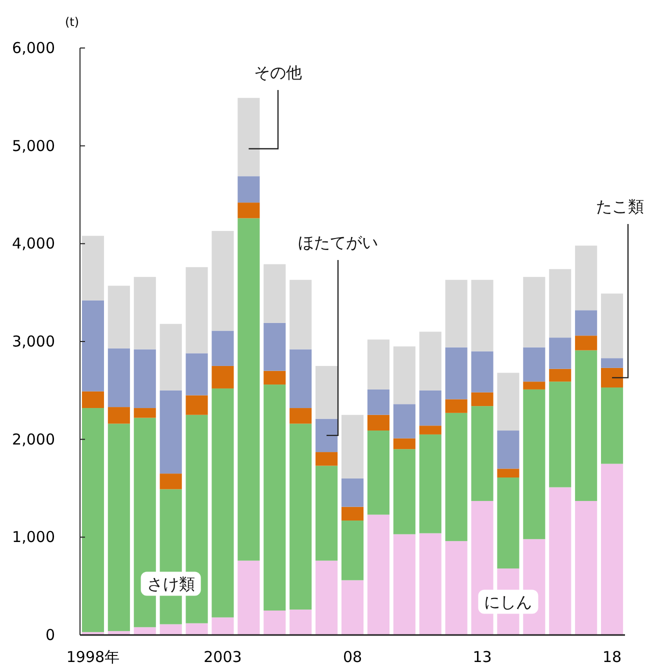 The height and width of the screenshot is (665, 653). Describe the element at coordinates (93, 656) in the screenshot. I see `x-tick-label: 1998年` at that location.